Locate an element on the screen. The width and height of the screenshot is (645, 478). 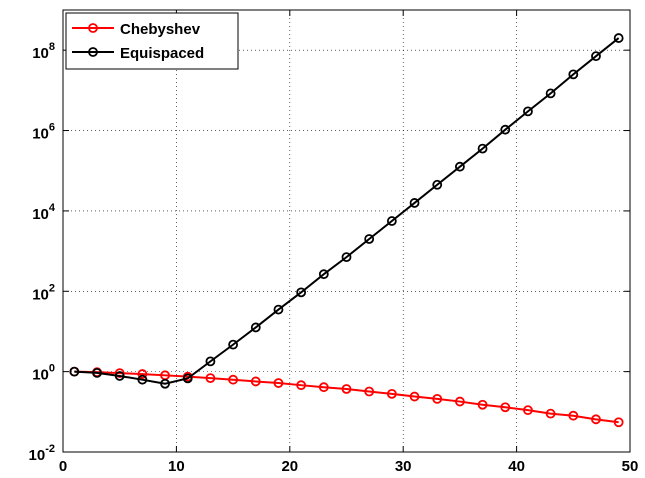
y-tick-label: 10⁰ is located at coordinates (43, 373).